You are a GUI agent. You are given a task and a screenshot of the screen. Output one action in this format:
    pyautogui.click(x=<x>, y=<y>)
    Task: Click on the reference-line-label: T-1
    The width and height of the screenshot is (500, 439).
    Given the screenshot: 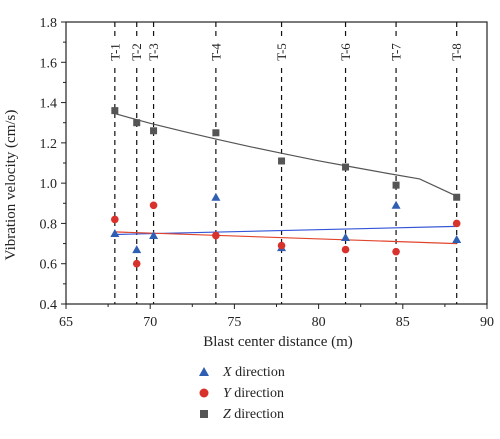 What is the action you would take?
    pyautogui.click(x=114, y=52)
    